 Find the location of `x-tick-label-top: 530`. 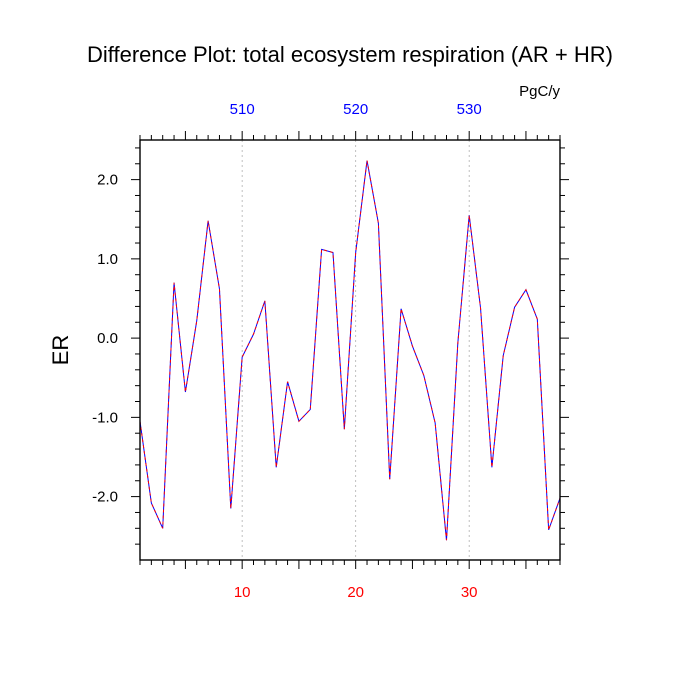

x-tick-label-top: 530 is located at coordinates (469, 109).